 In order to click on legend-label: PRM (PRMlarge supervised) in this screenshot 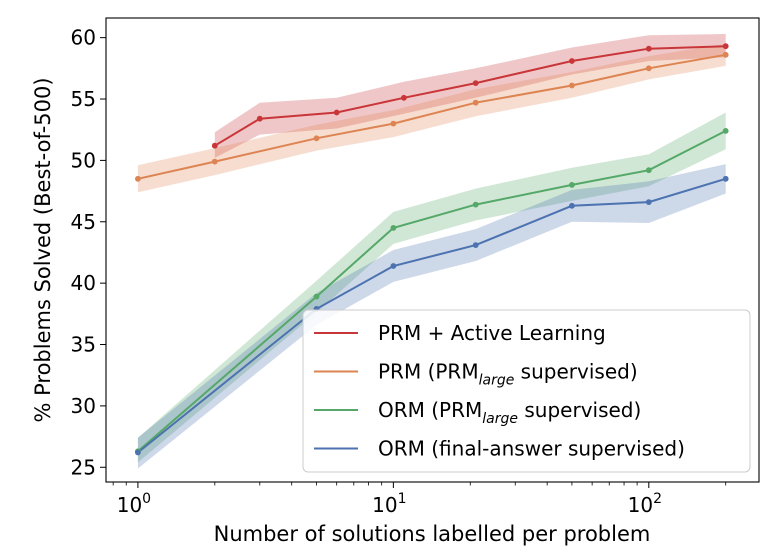, I will do `click(508, 374)`.